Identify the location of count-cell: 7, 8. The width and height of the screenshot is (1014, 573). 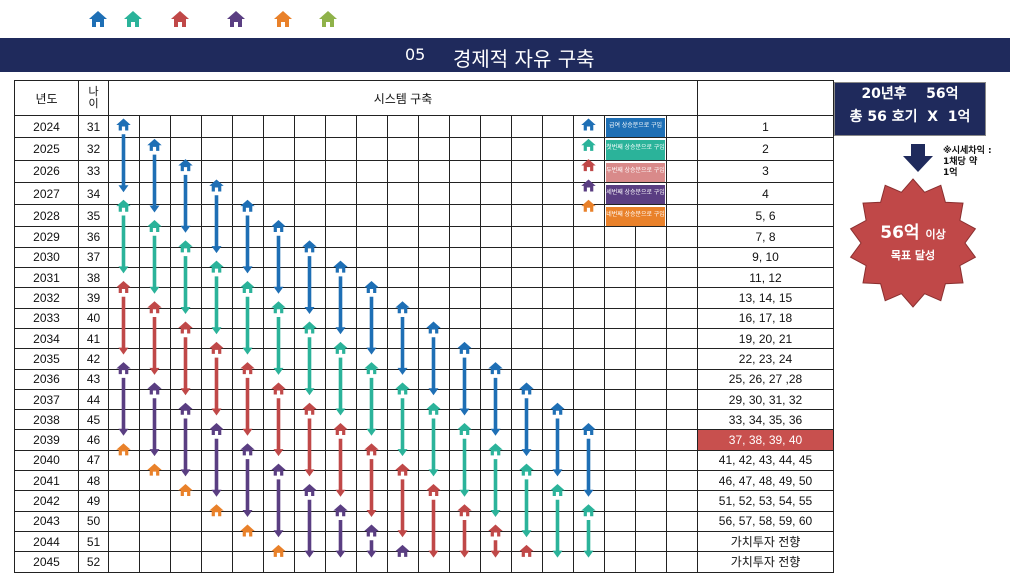
(765, 237).